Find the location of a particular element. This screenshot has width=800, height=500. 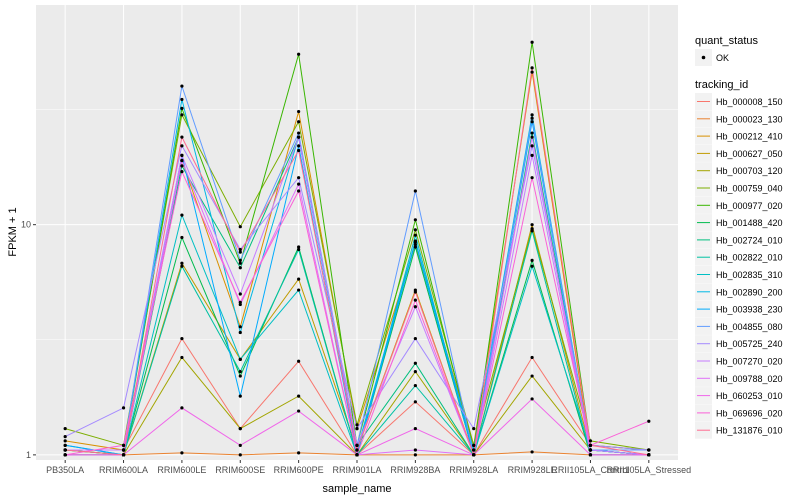

legend-item-label: Hb_003938_230 is located at coordinates (749, 310).